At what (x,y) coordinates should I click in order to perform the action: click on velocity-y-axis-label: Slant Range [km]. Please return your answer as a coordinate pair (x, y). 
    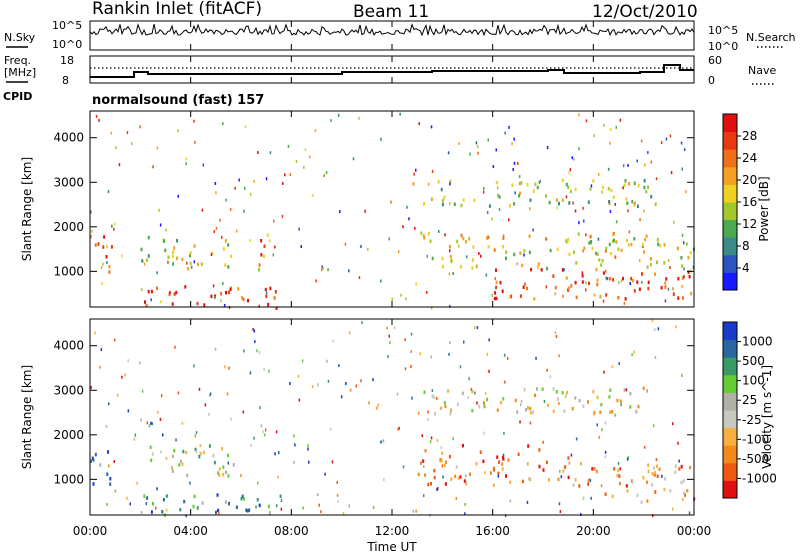
    Looking at the image, I should click on (27, 417).